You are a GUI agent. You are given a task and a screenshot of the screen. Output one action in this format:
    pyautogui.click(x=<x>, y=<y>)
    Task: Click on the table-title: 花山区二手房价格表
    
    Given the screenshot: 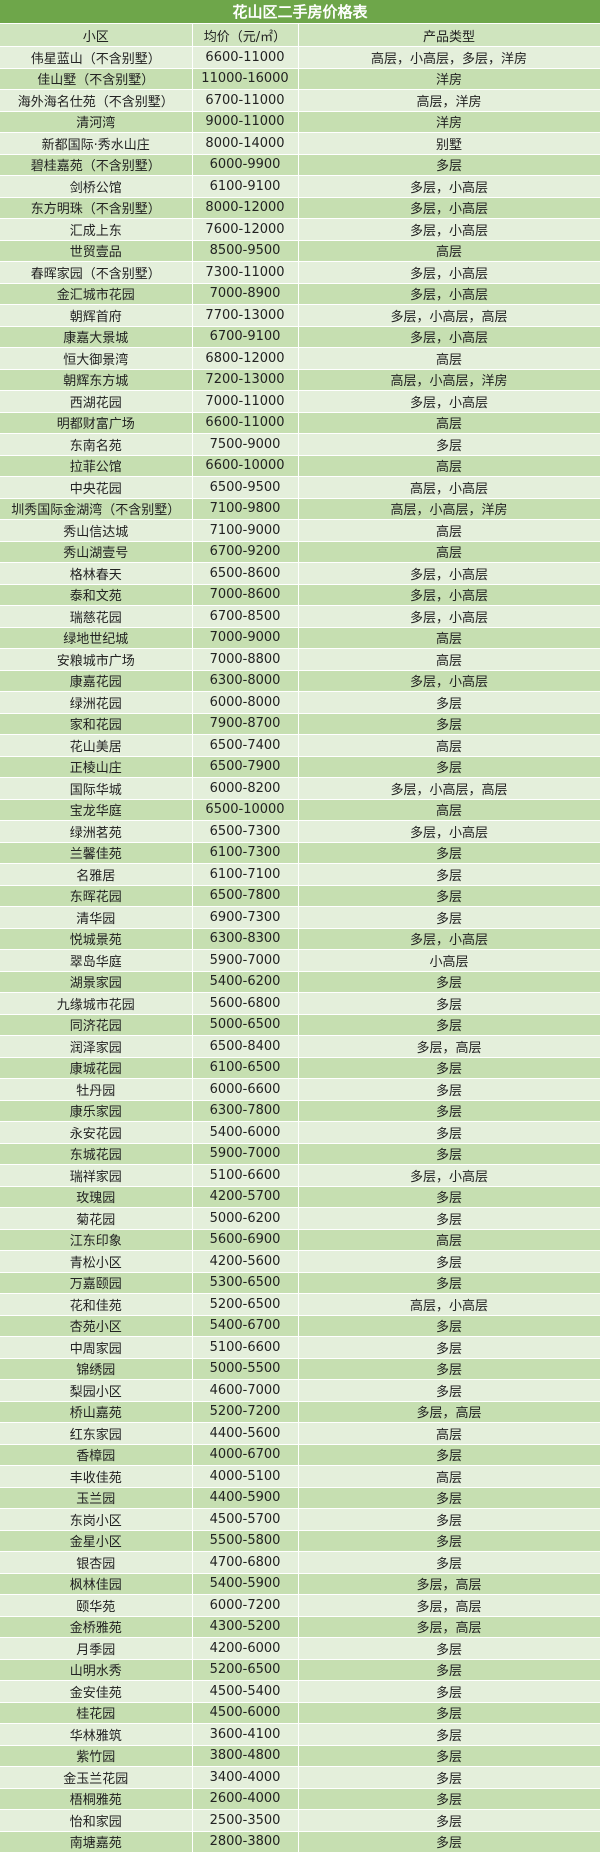 What is the action you would take?
    pyautogui.click(x=300, y=12)
    